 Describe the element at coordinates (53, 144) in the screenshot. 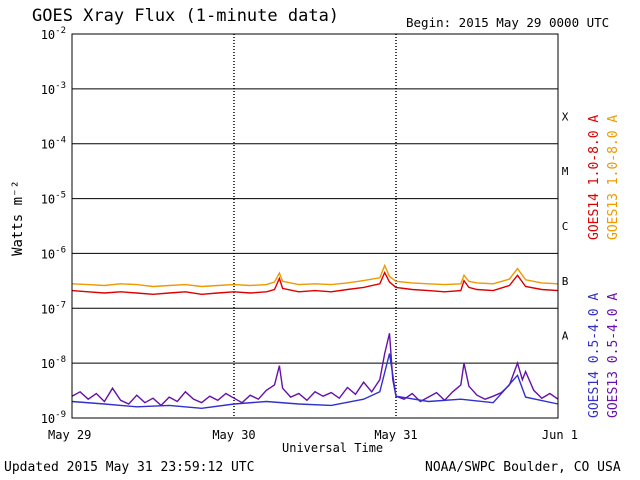

I see `y-tick-label: 10⁻⁴` at that location.